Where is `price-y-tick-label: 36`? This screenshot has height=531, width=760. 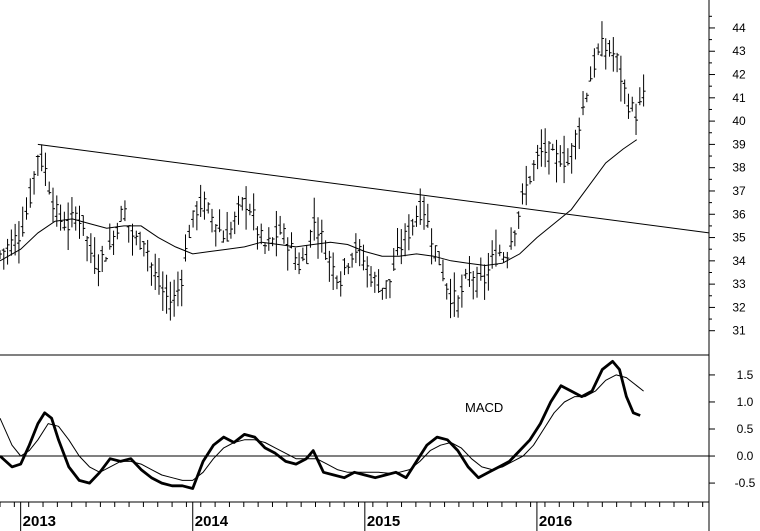
price-y-tick-label: 36 is located at coordinates (739, 214).